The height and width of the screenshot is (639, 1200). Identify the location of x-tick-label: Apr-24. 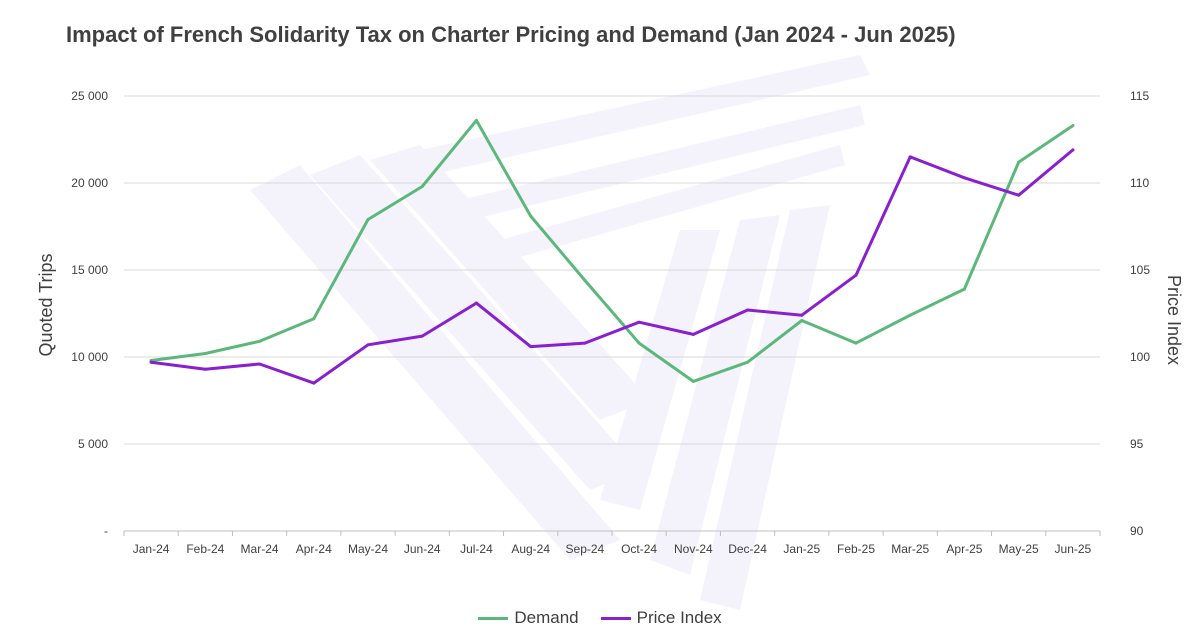
(314, 549).